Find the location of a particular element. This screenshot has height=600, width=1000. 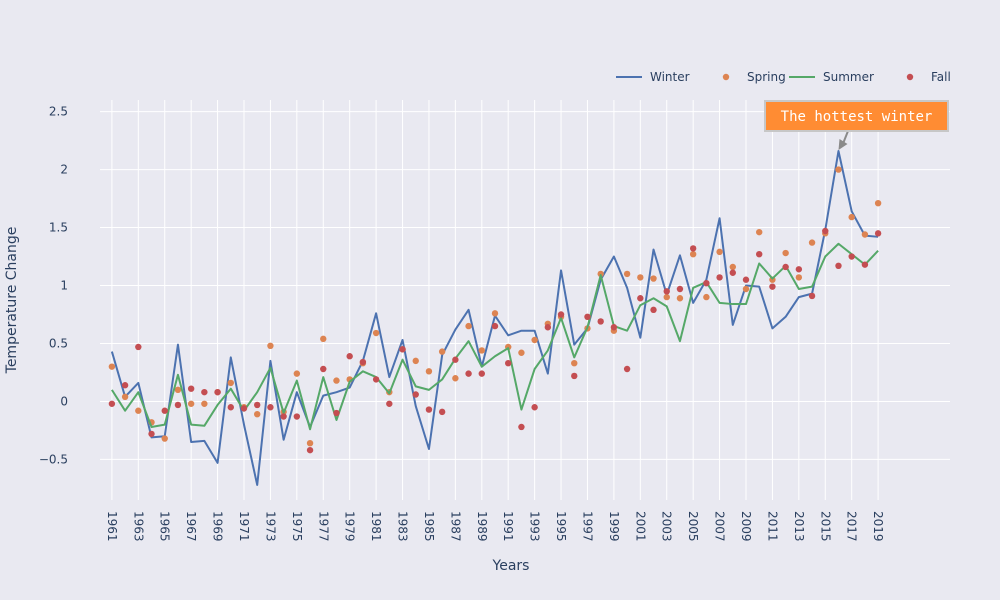

x-tick-label: 1991 is located at coordinates (508, 526).